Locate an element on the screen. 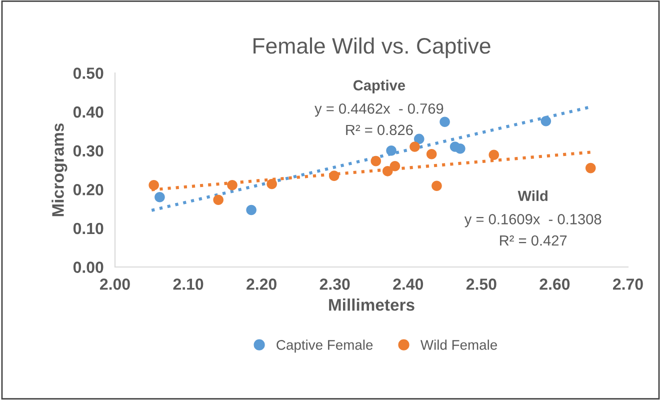 This screenshot has width=661, height=400. x-tick-label: 2.40 is located at coordinates (408, 284).